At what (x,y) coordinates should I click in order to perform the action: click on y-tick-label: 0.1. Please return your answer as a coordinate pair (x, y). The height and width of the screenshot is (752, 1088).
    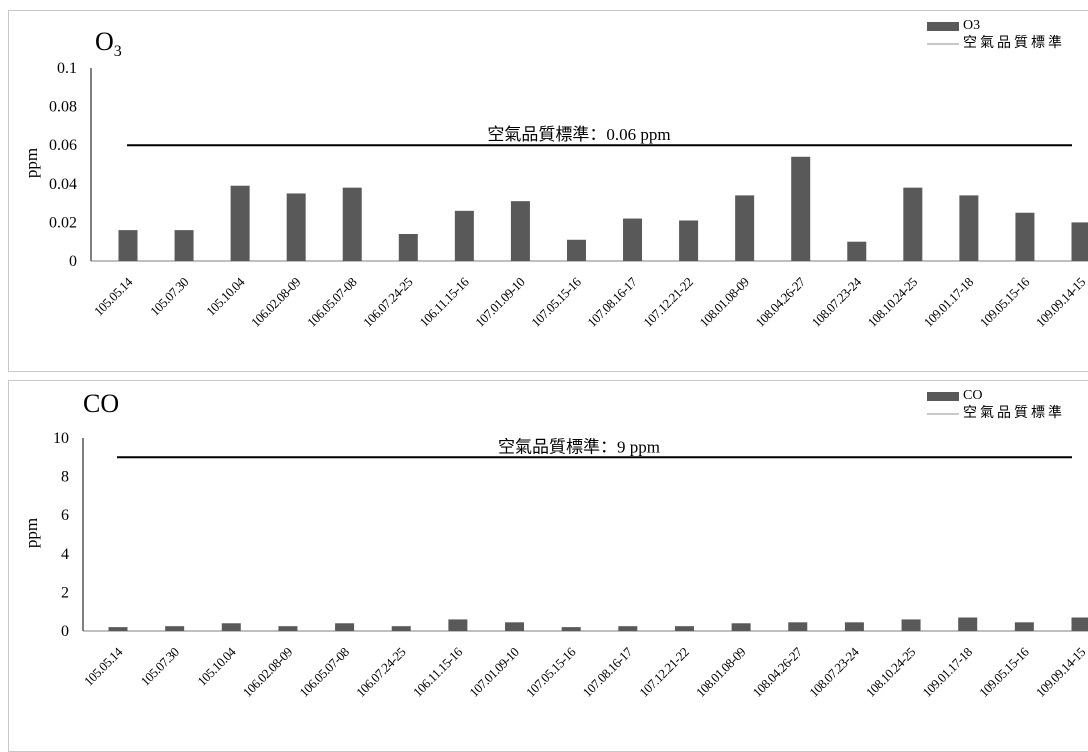
    Looking at the image, I should click on (67, 68).